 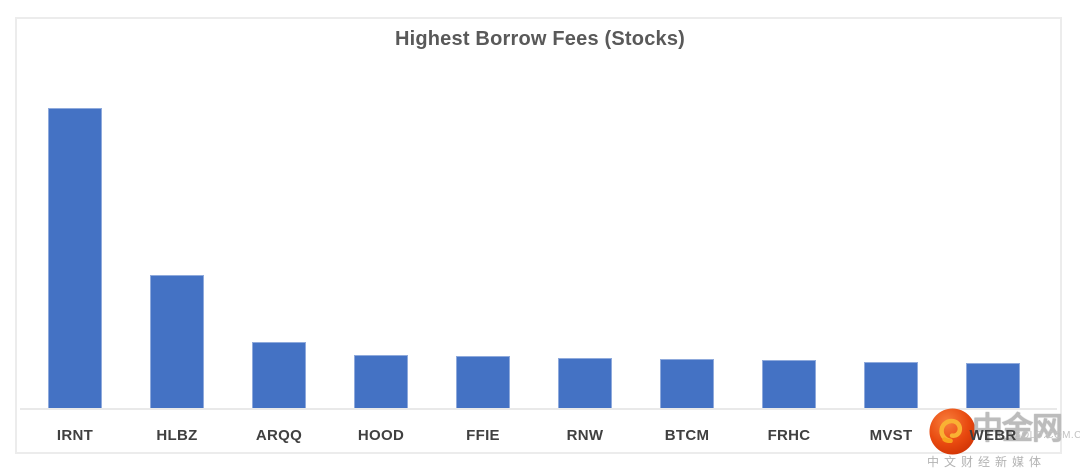 I want to click on x-label-btcm: BTCM, so click(x=687, y=435).